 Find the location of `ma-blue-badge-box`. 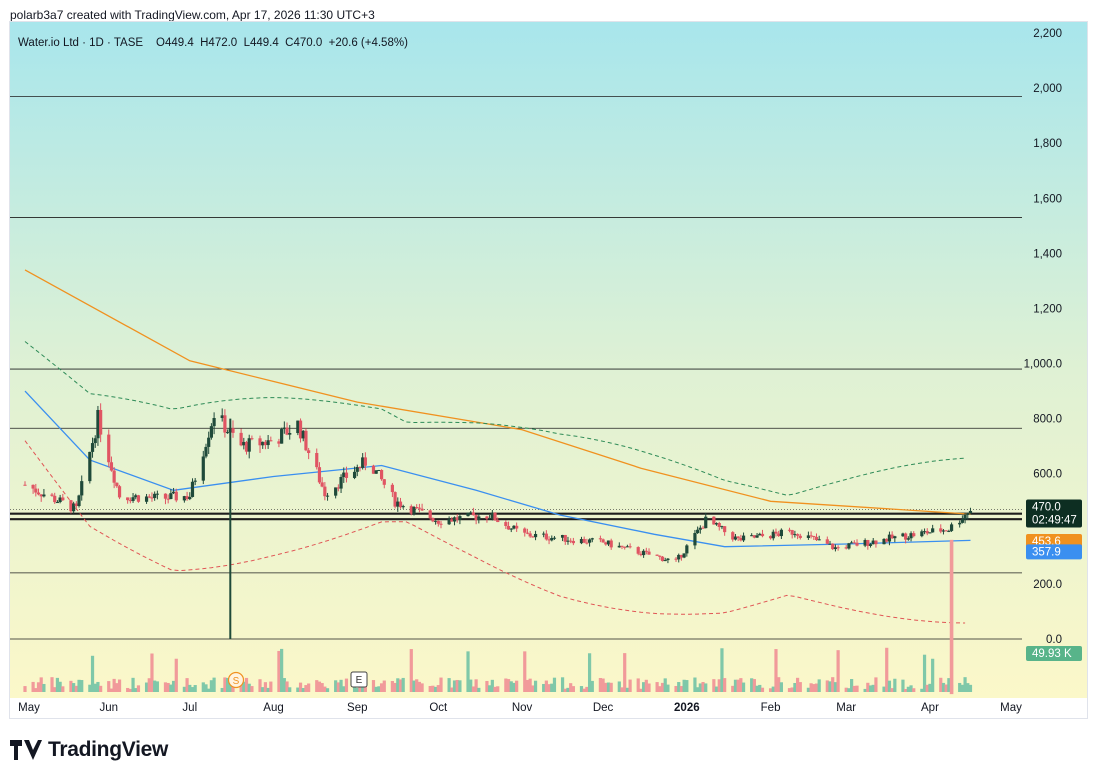

ma-blue-badge-box is located at coordinates (1054, 552).